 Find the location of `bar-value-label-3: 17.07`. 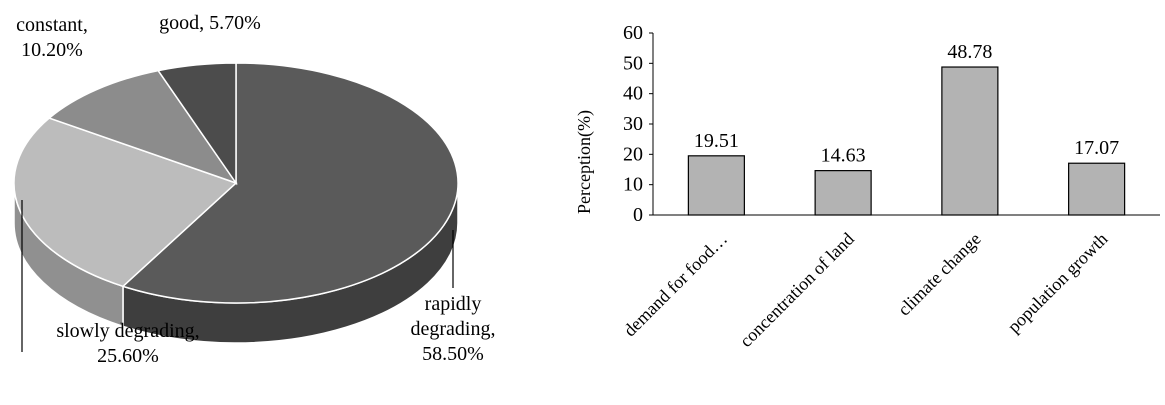

bar-value-label-3: 17.07 is located at coordinates (1096, 148).